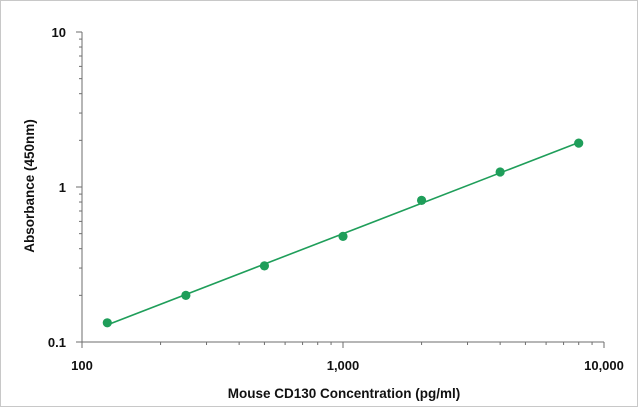  Describe the element at coordinates (57, 342) in the screenshot. I see `y-tick-label: 0.1` at that location.